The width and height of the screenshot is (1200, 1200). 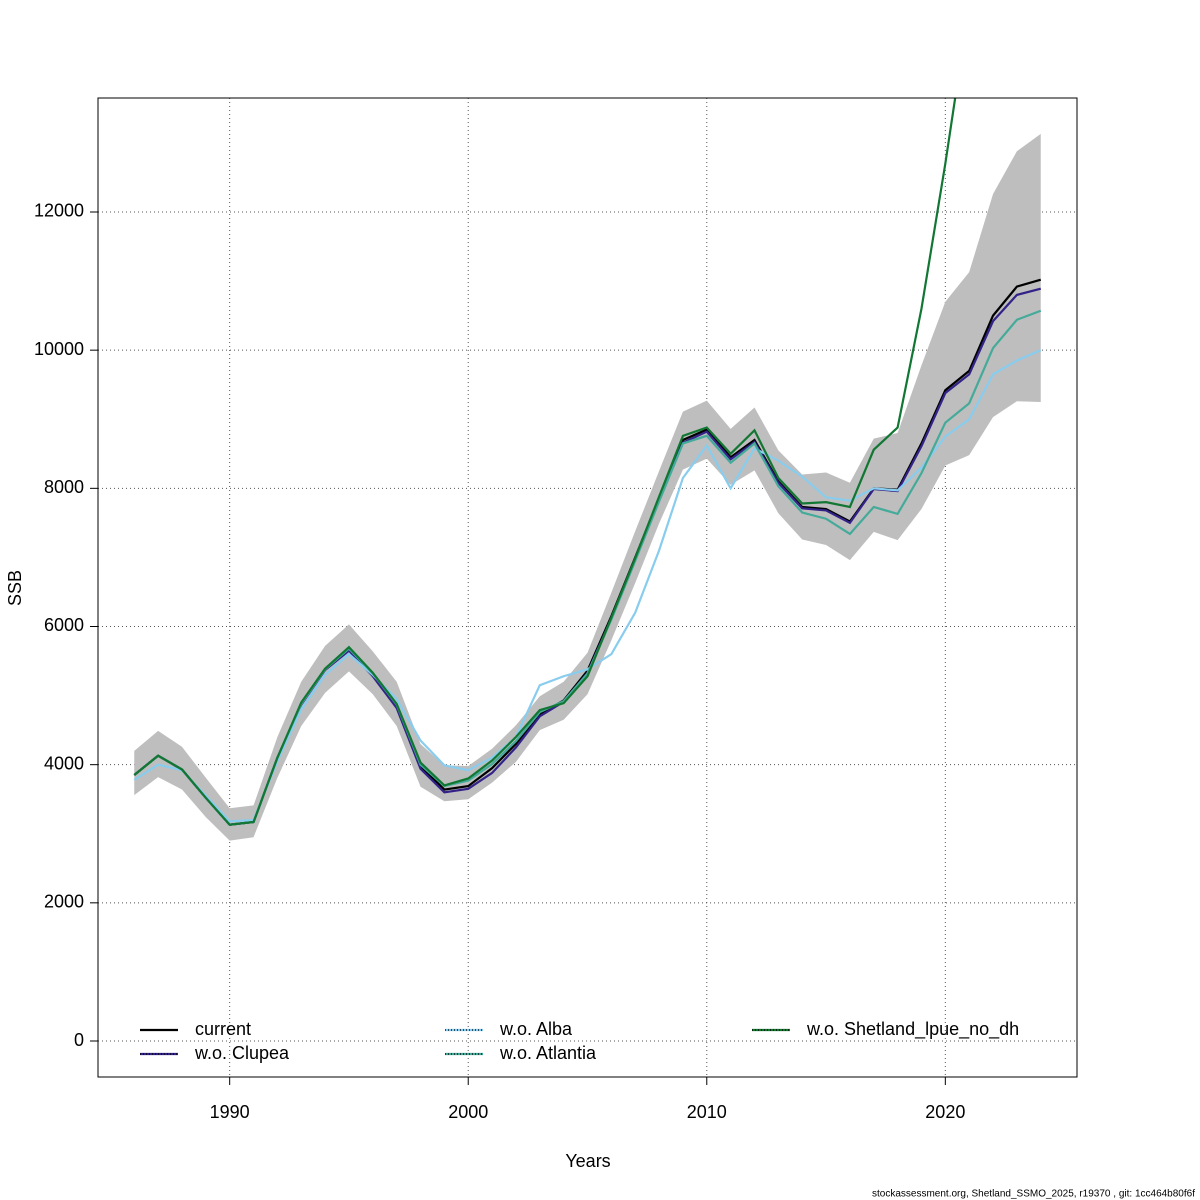 What do you see at coordinates (242, 1053) in the screenshot?
I see `legend-label: w.o. Clupea` at bounding box center [242, 1053].